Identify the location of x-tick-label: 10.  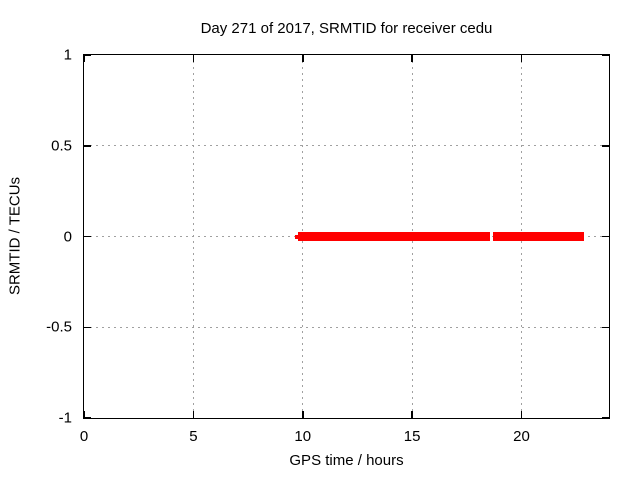
(303, 436).